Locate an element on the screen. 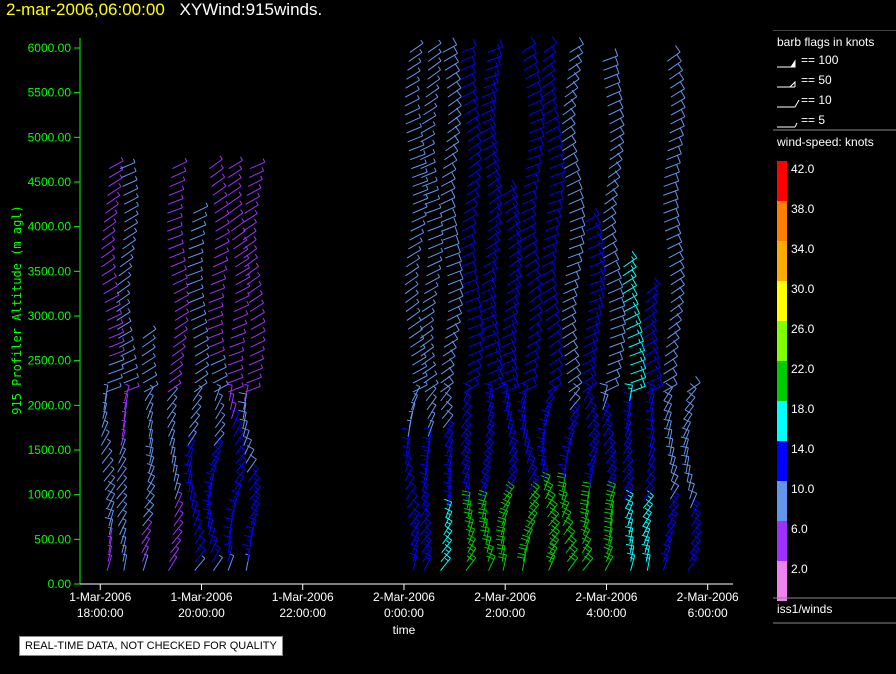 The image size is (896, 674). speed-legend-swatch is located at coordinates (782, 461).